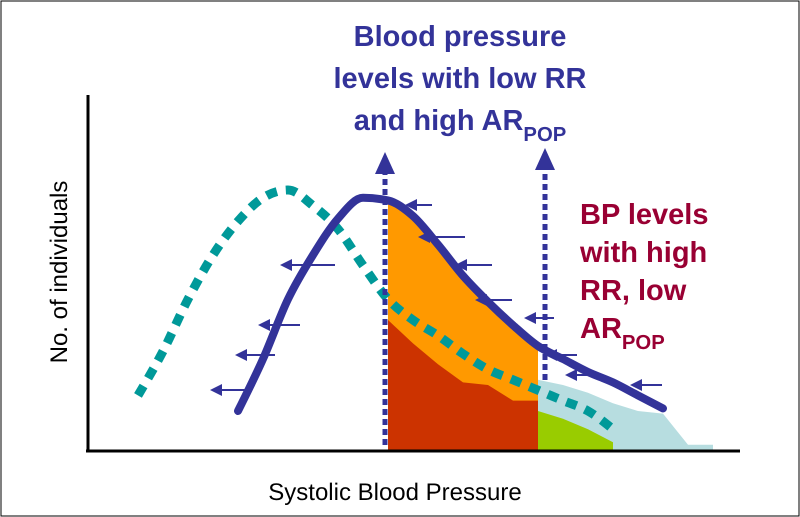  Describe the element at coordinates (460, 83) in the screenshot. I see `text: Blood pressure levels with low RR and high AR$_{POP}$` at that location.